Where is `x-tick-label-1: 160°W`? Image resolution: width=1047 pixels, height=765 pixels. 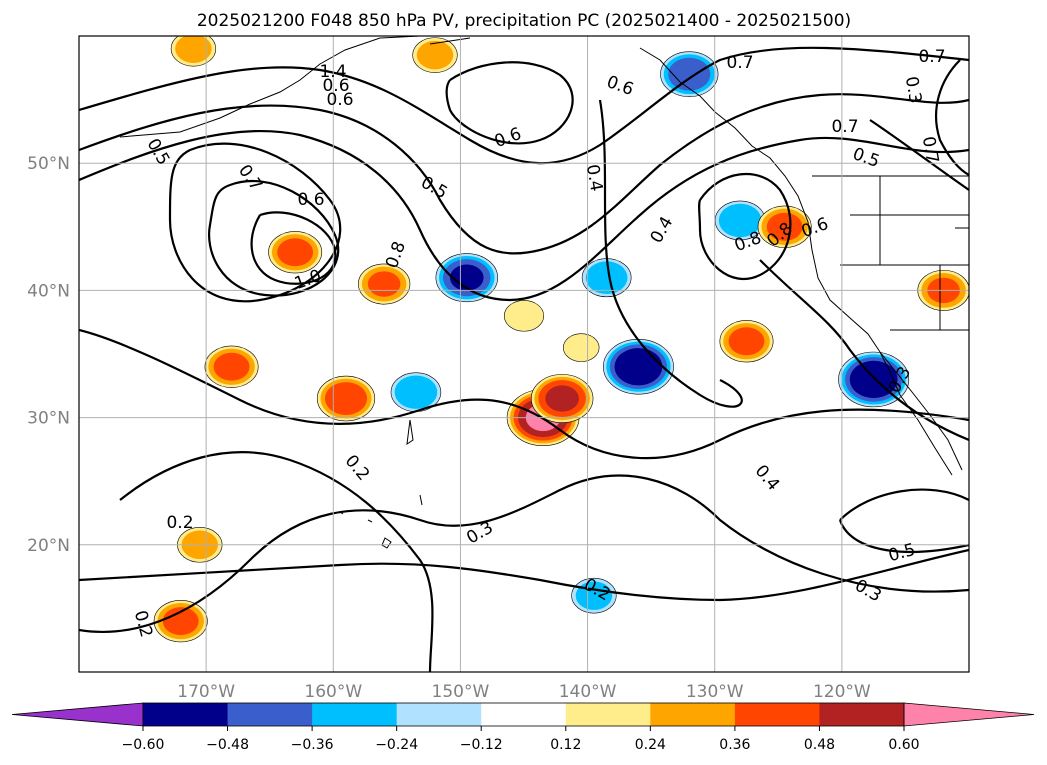
x-tick-label-1: 160°W is located at coordinates (333, 692).